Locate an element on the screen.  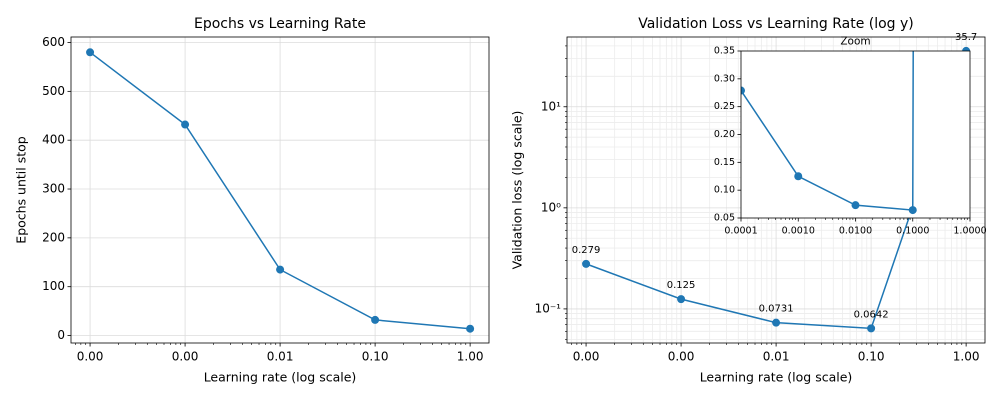
chart-title: Epochs vs Learning Rate is located at coordinates (280, 24).